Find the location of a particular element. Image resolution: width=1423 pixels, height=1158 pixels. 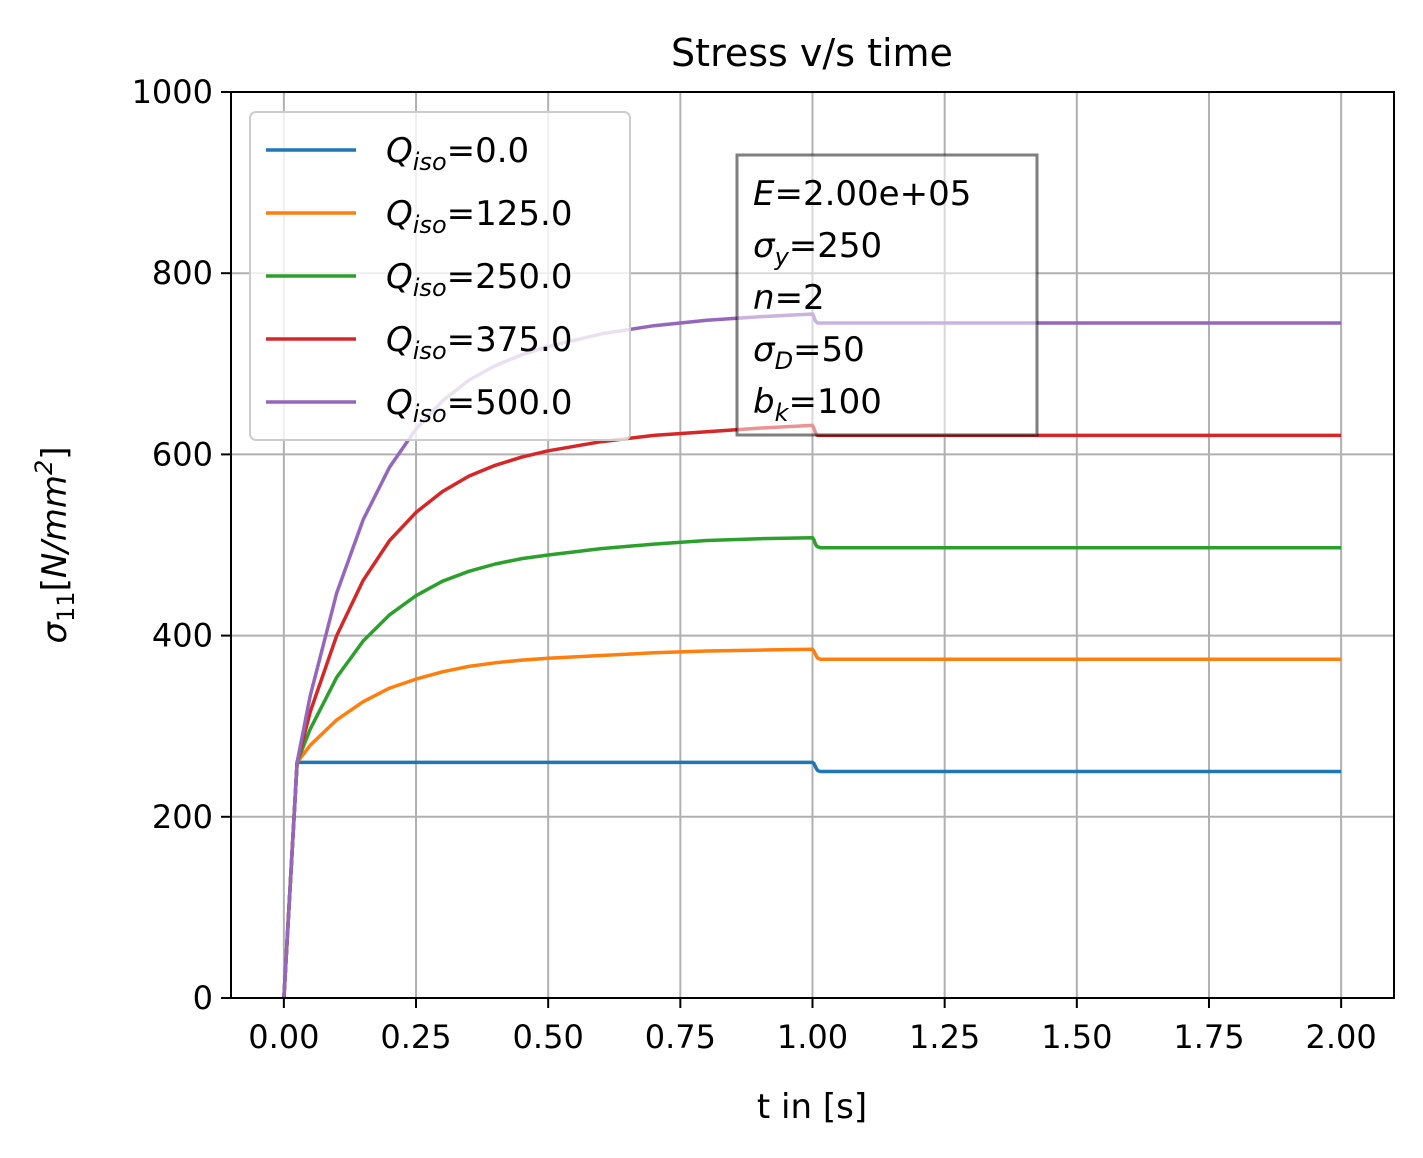

x-tick-label: 2.00 is located at coordinates (1341, 1037).